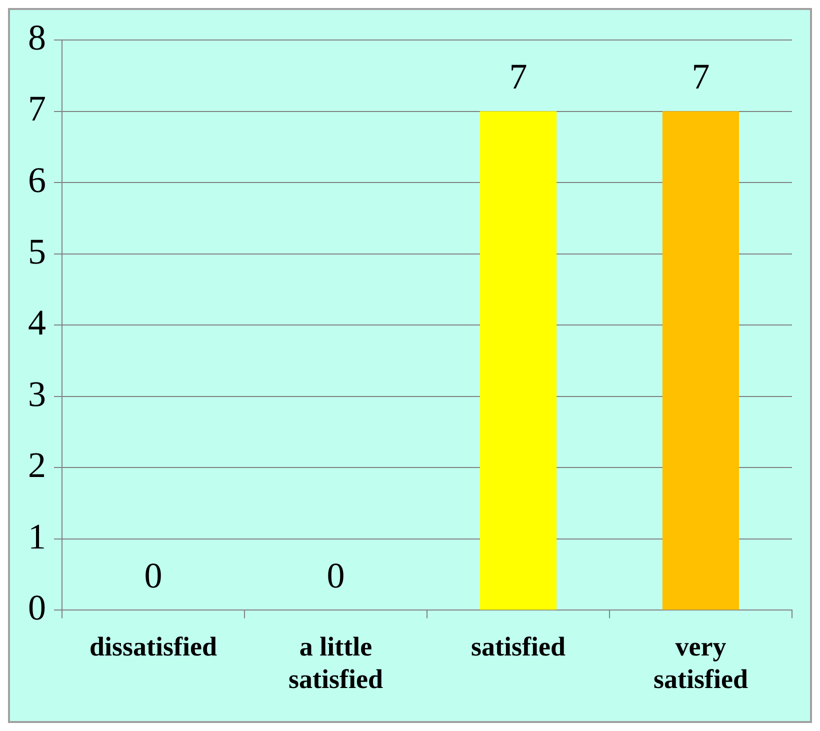 Image resolution: width=820 pixels, height=731 pixels. What do you see at coordinates (37, 394) in the screenshot?
I see `y-tick-label: 3` at bounding box center [37, 394].